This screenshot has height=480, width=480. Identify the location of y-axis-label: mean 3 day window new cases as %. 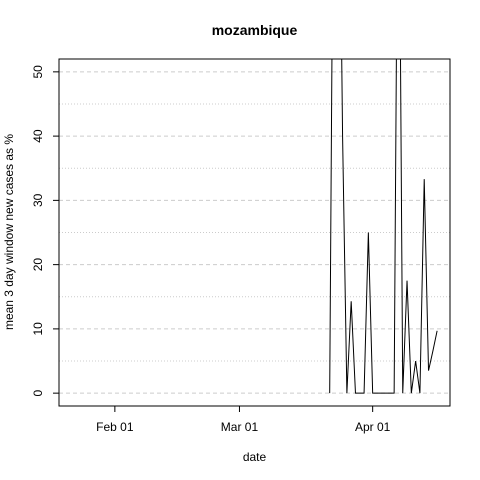
(9, 232).